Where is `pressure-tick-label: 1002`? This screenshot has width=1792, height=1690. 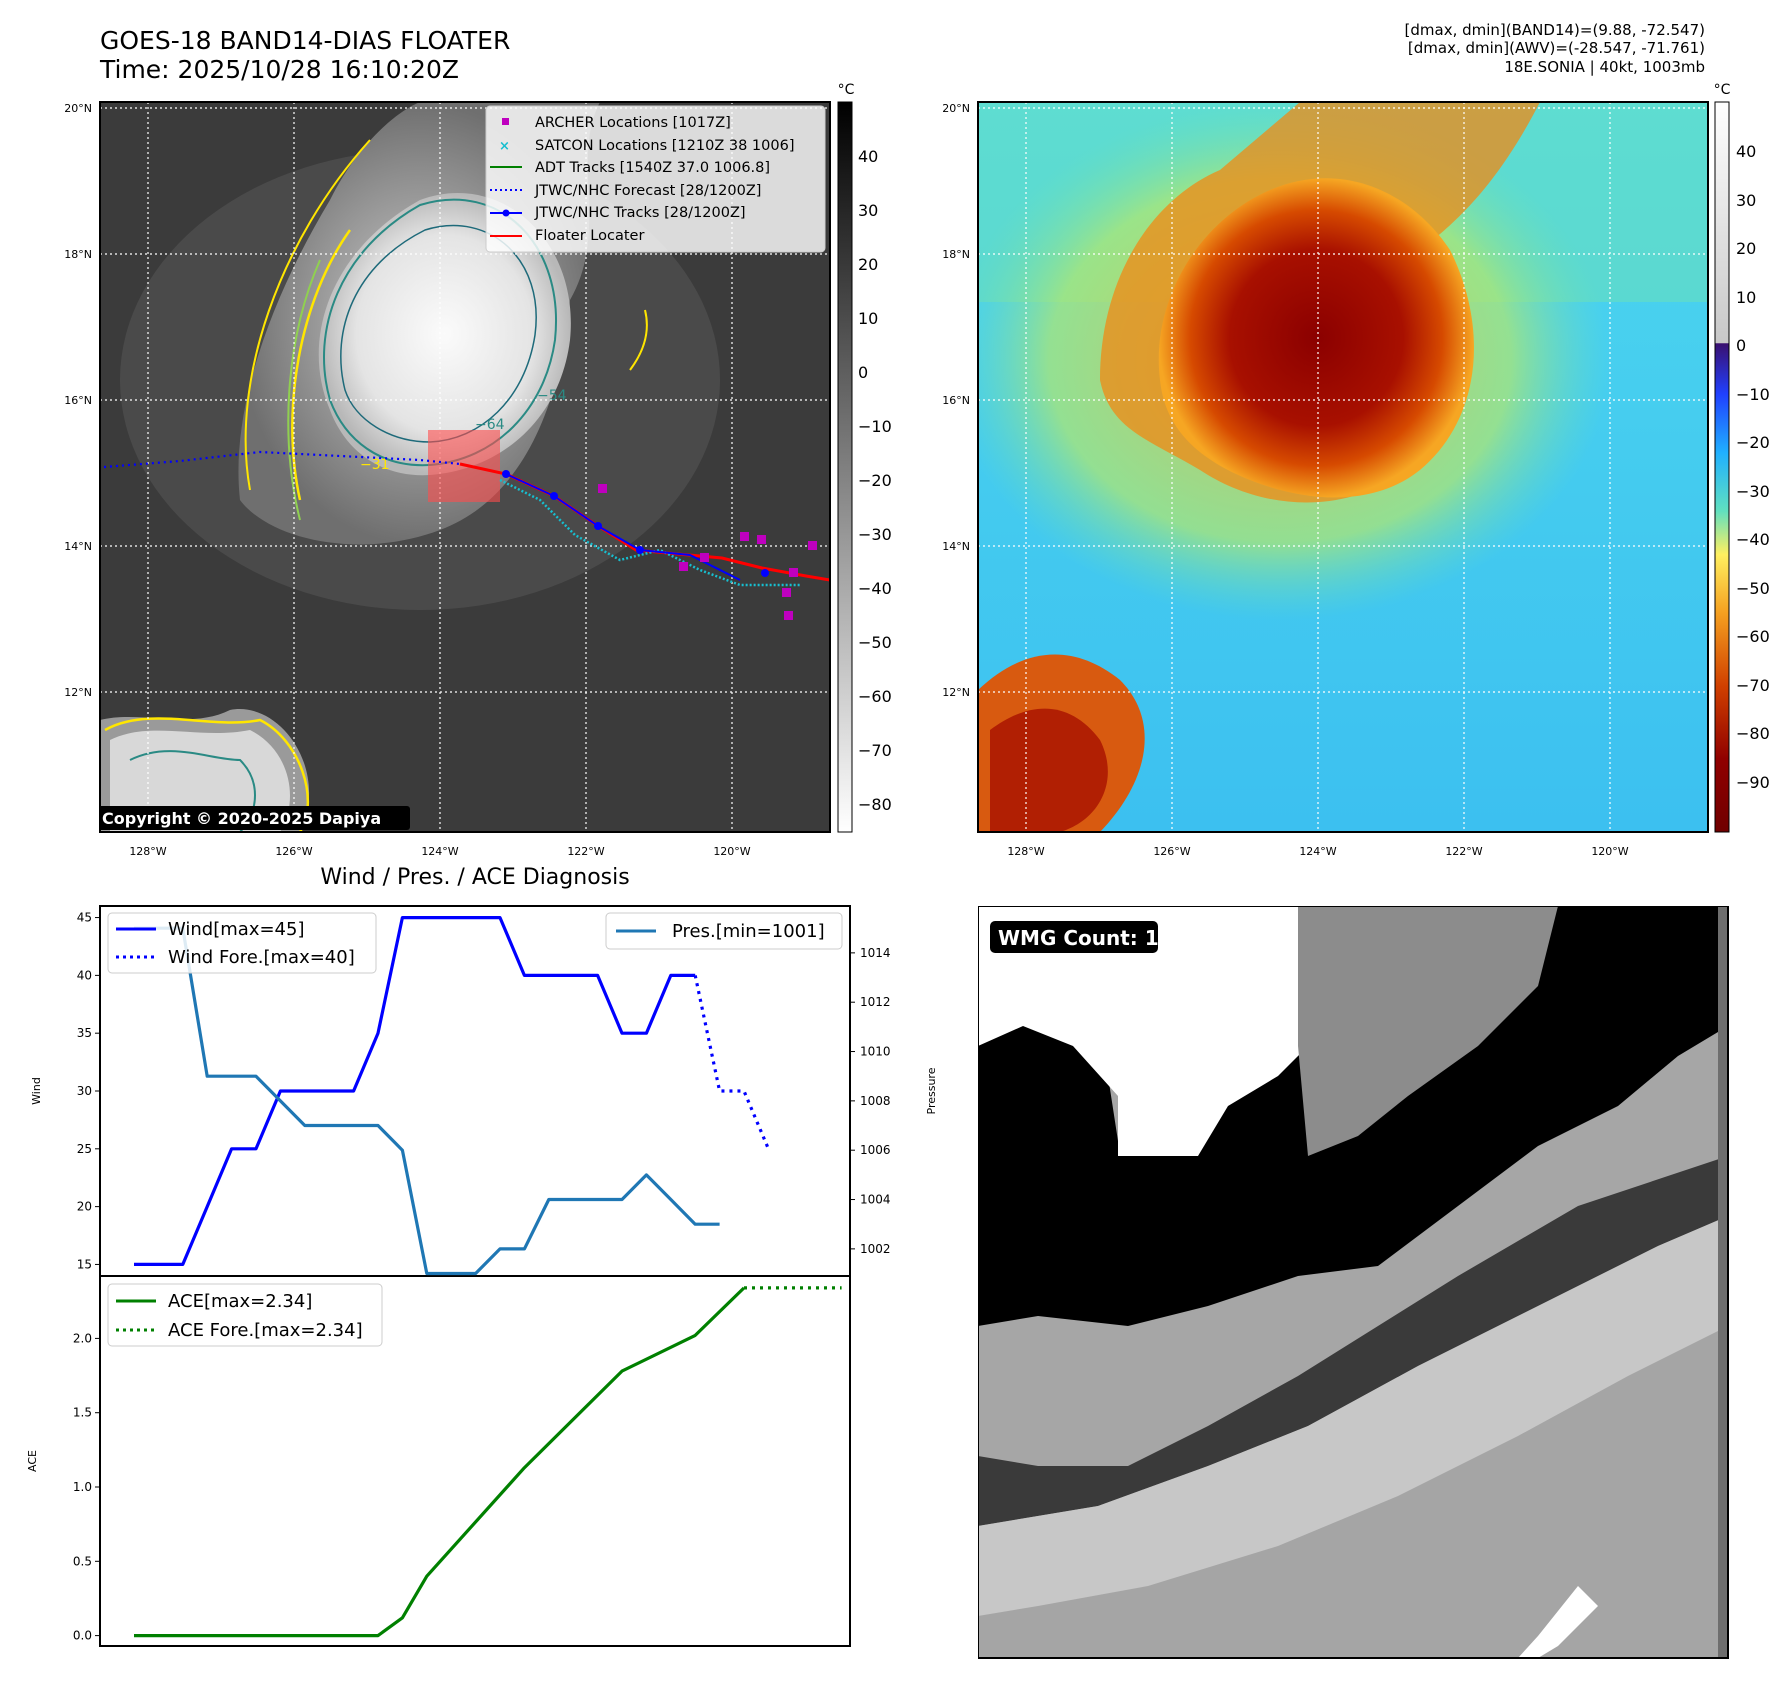 pressure-tick-label: 1002 is located at coordinates (875, 1249).